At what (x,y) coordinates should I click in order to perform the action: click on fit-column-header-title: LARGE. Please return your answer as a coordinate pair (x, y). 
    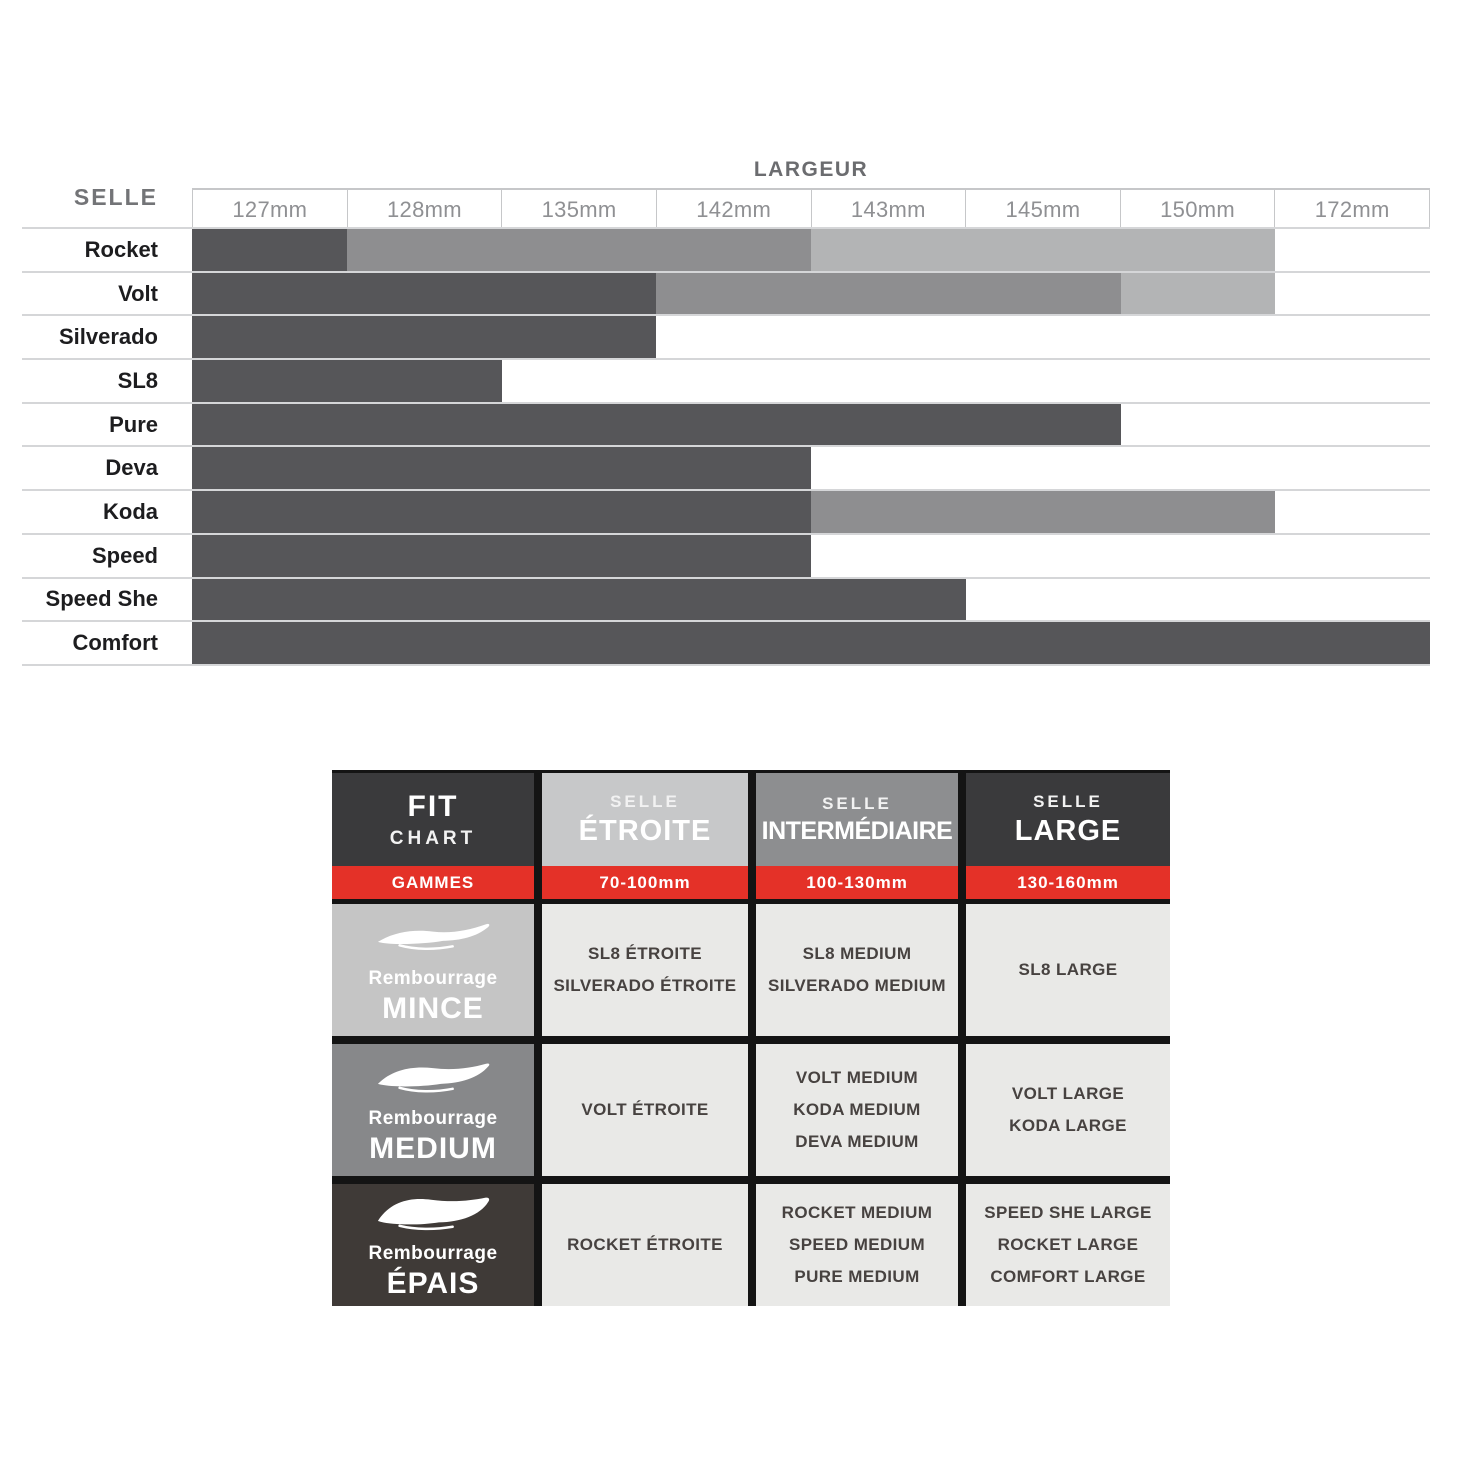
    Looking at the image, I should click on (1068, 830).